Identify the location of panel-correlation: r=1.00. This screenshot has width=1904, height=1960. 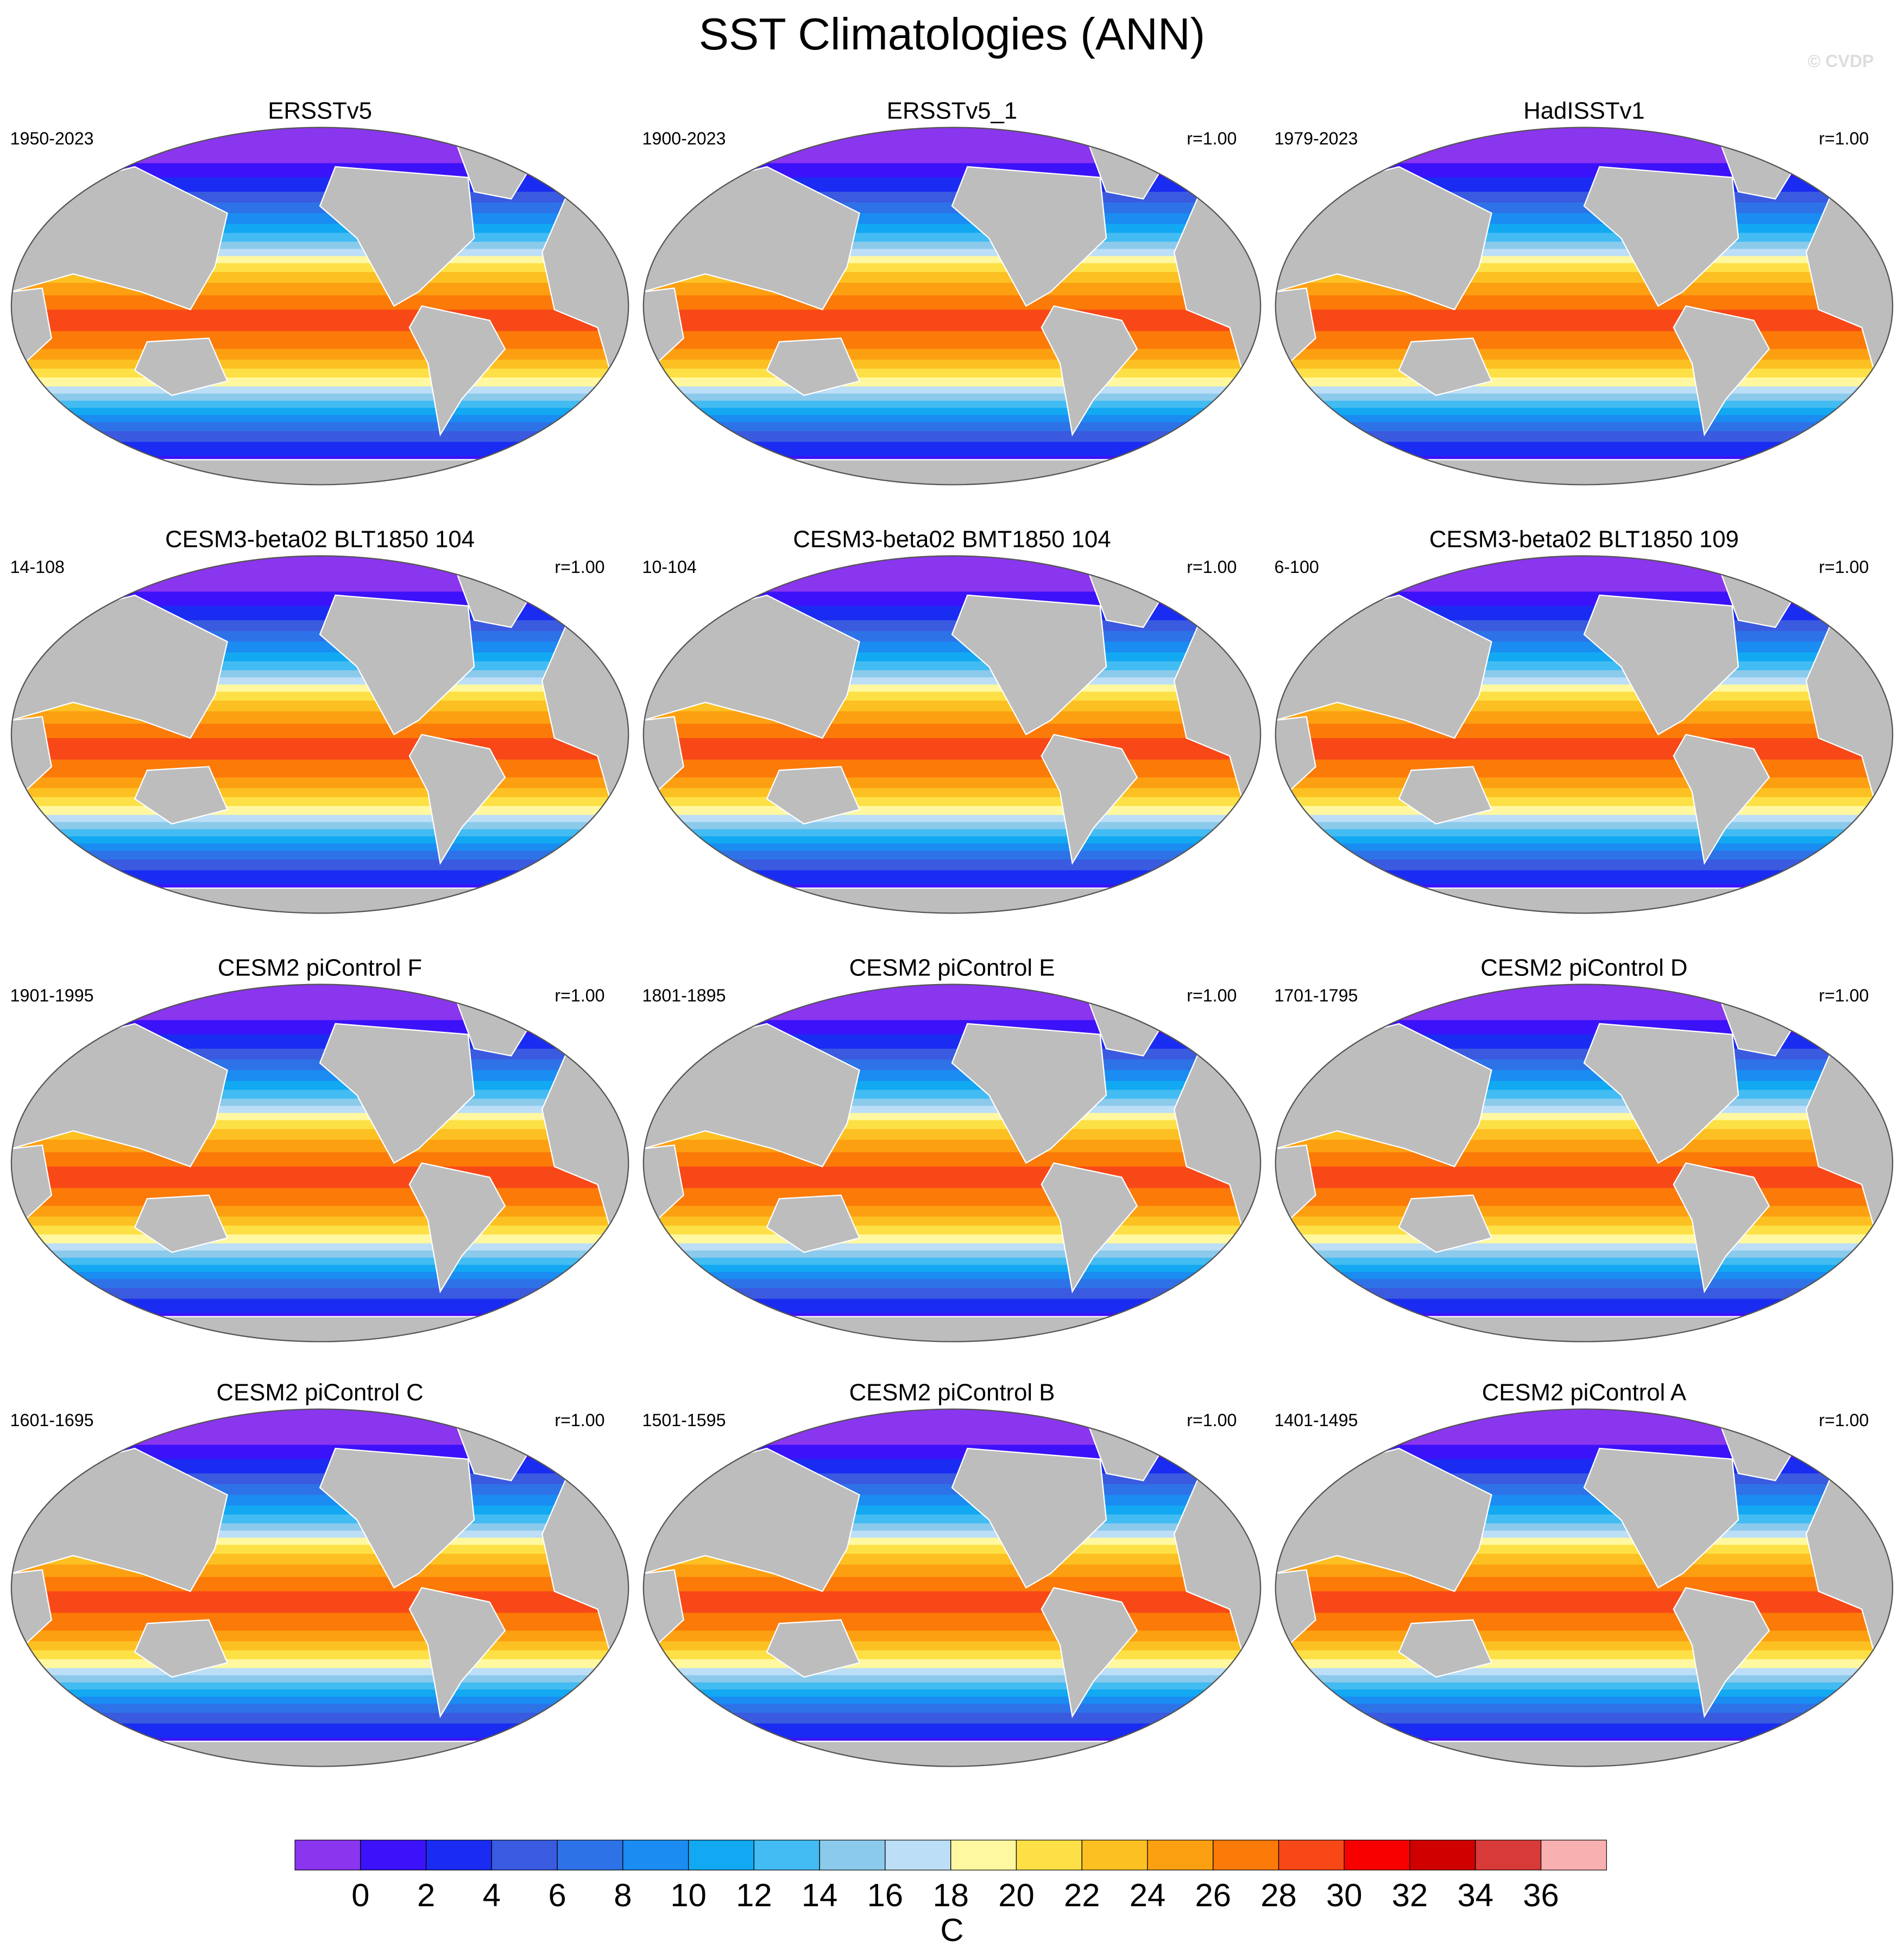
(1212, 138).